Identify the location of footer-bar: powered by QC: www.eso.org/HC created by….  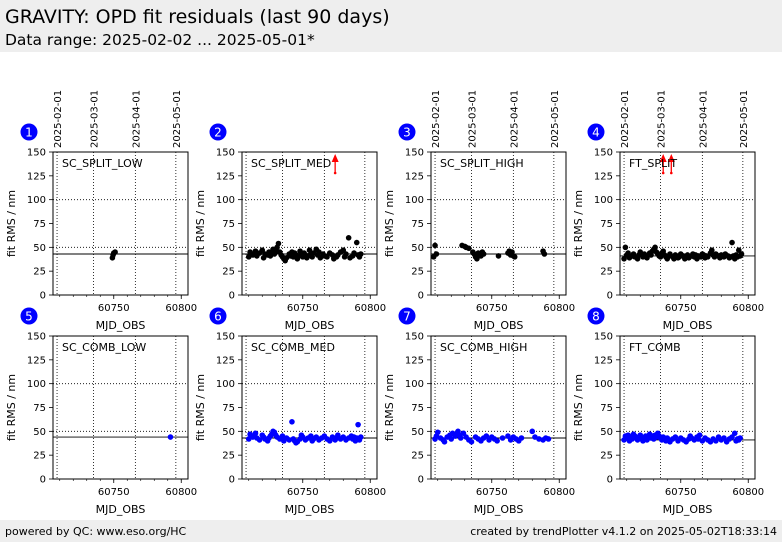
(391, 531).